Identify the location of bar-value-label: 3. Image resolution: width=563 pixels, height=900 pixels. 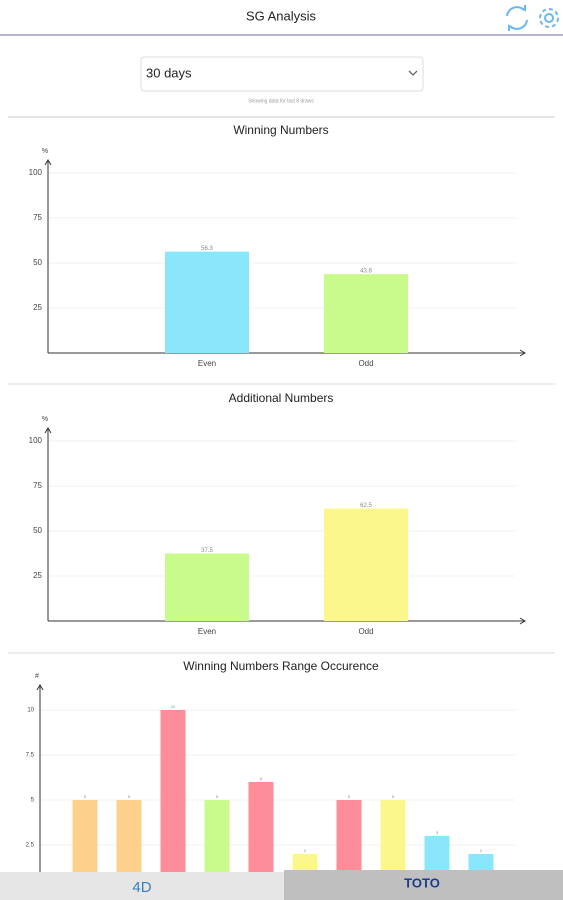
(437, 832).